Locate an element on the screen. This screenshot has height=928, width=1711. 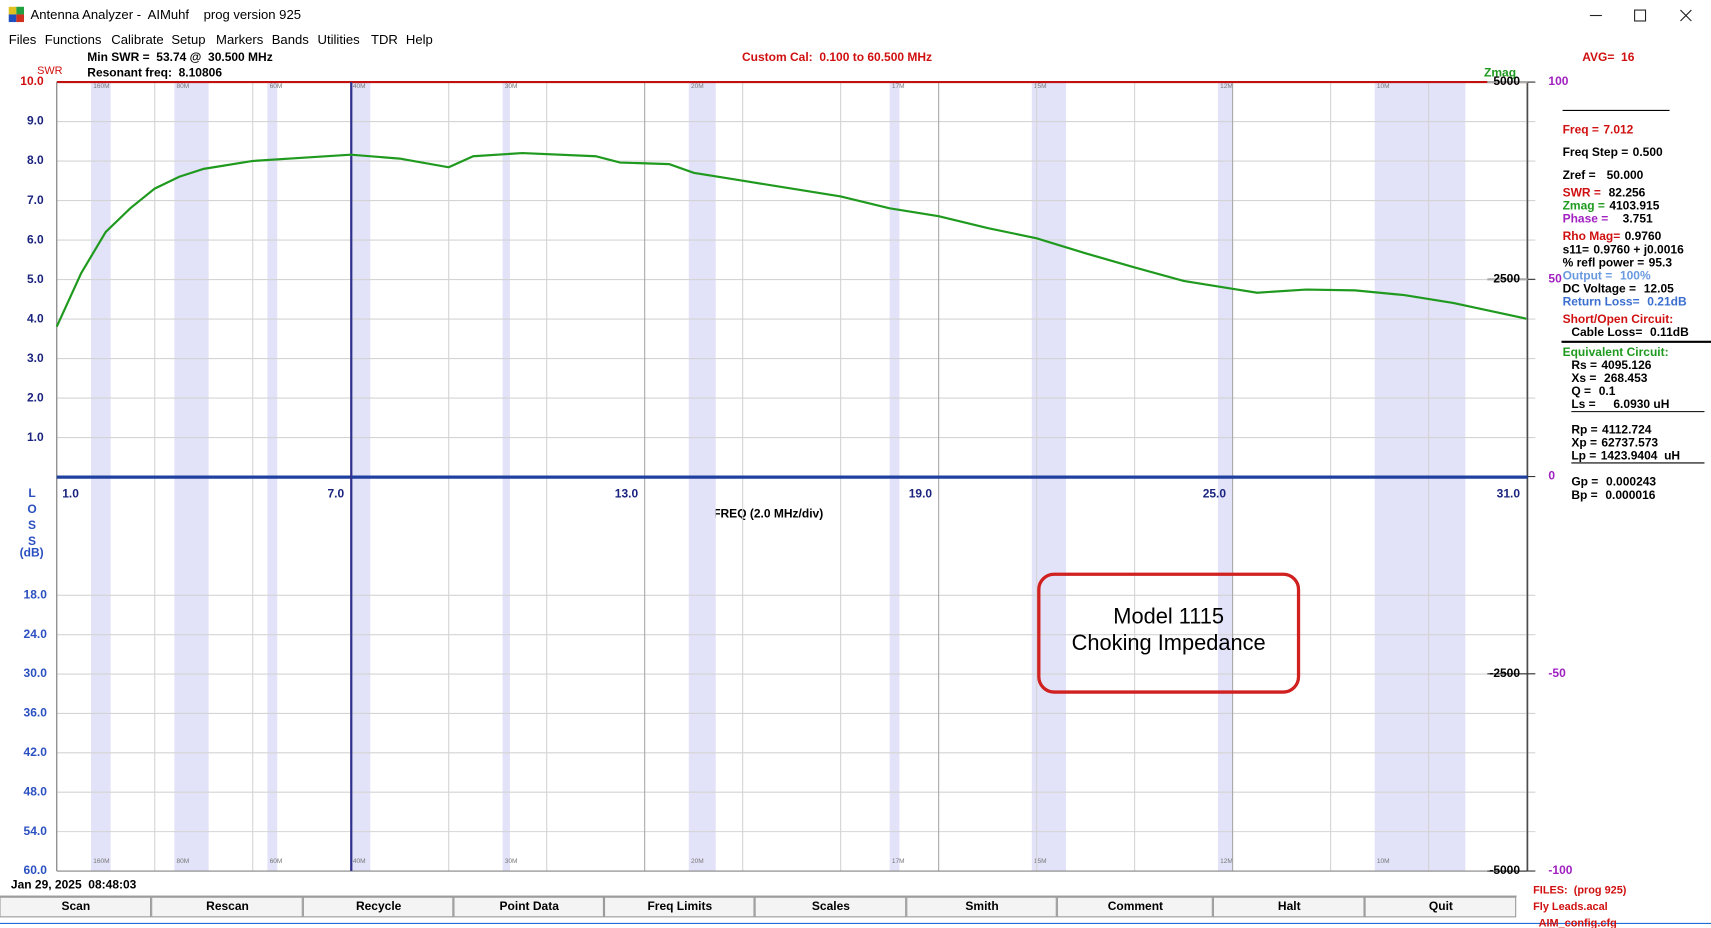
maximize-button is located at coordinates (1640, 15).